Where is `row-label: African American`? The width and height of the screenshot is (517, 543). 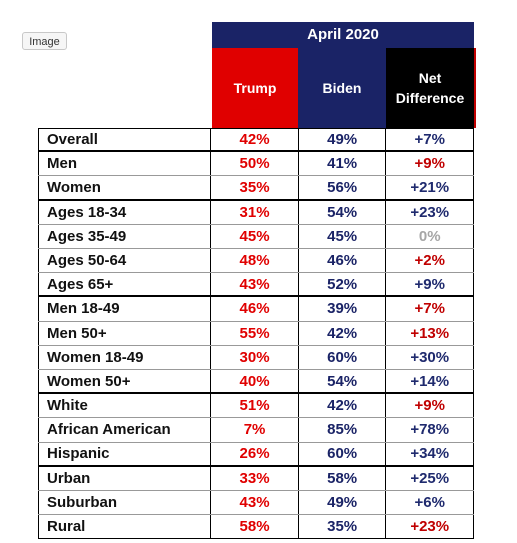 row-label: African American is located at coordinates (125, 430).